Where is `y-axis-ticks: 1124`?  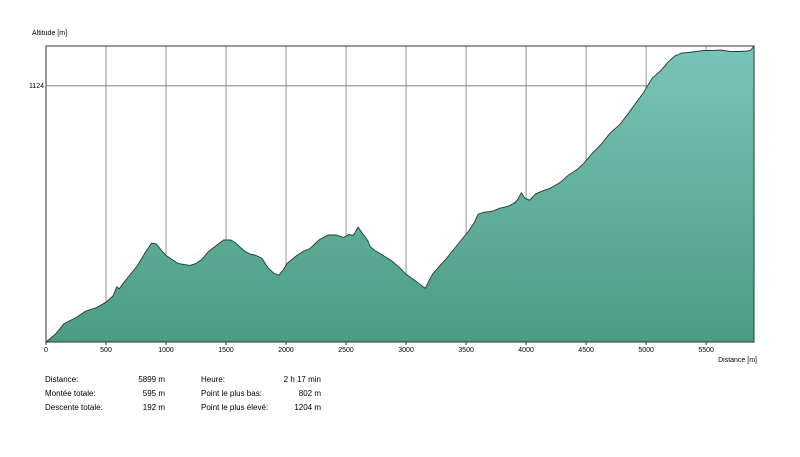
y-axis-ticks: 1124 is located at coordinates (36, 86).